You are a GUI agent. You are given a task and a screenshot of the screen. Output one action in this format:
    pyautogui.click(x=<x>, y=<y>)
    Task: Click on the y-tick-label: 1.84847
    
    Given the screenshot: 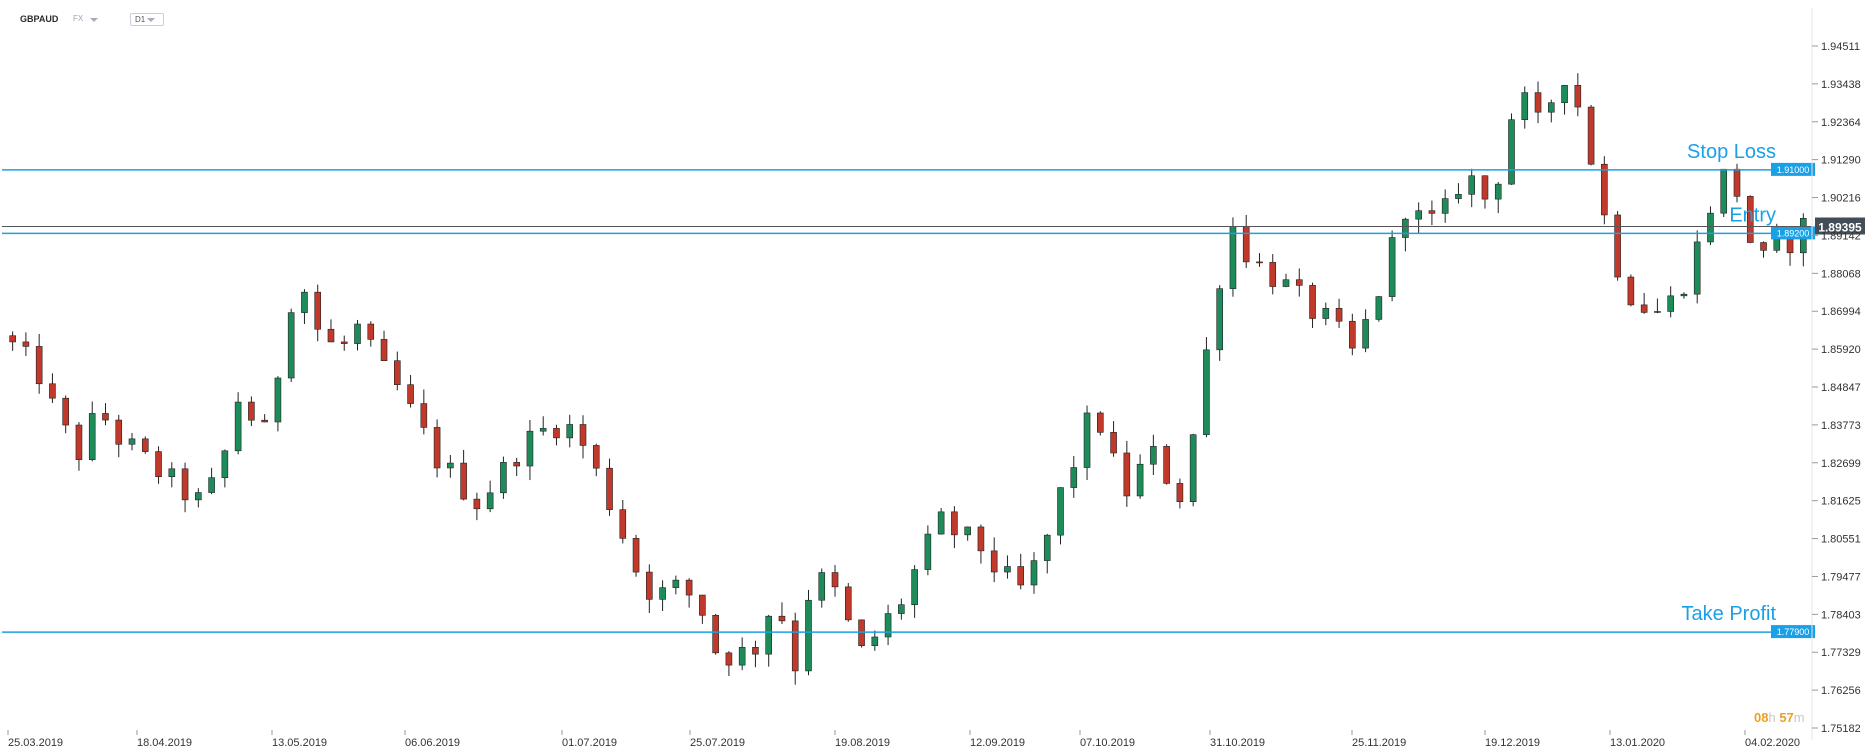 What is the action you would take?
    pyautogui.click(x=1841, y=388)
    